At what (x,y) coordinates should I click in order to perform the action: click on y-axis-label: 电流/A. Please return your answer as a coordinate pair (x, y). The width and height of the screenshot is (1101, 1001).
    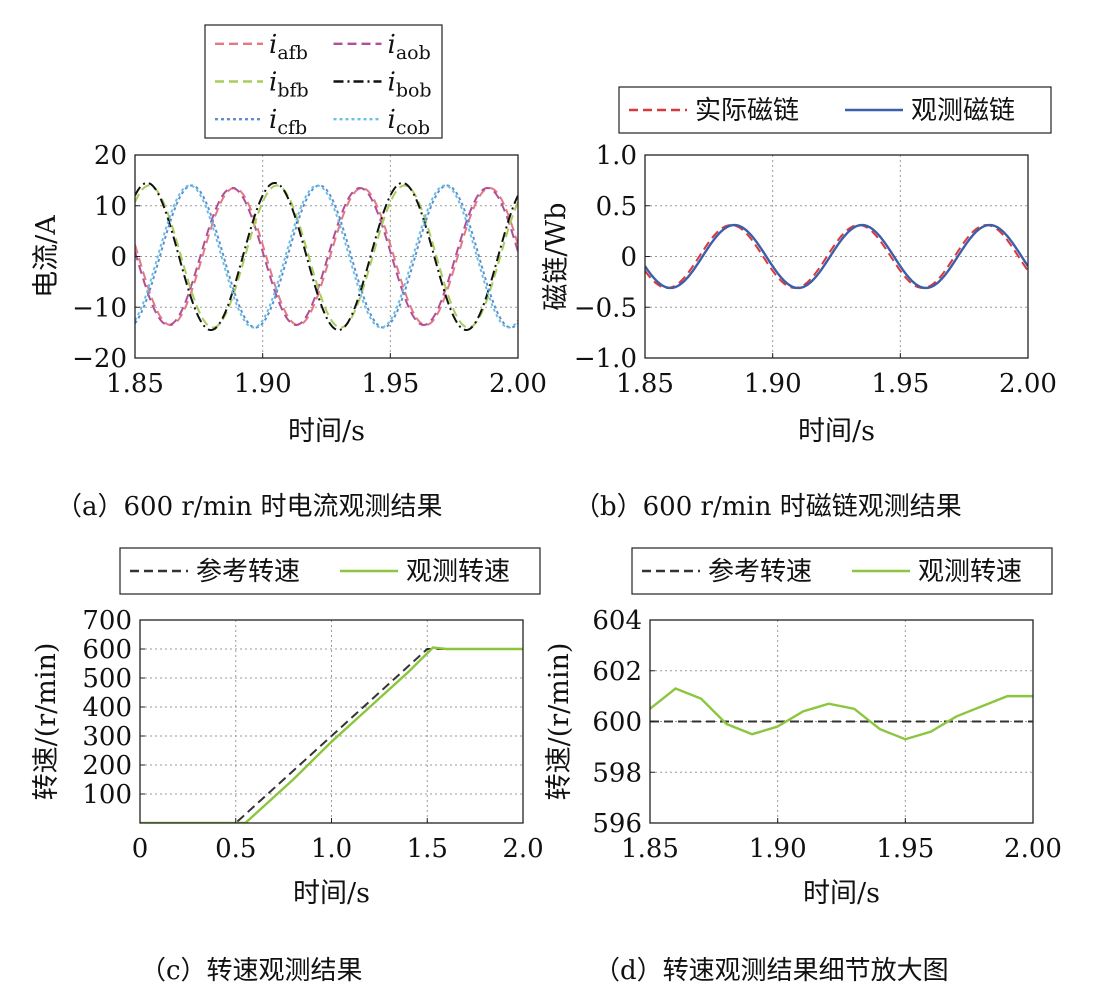
    Looking at the image, I should click on (46, 256).